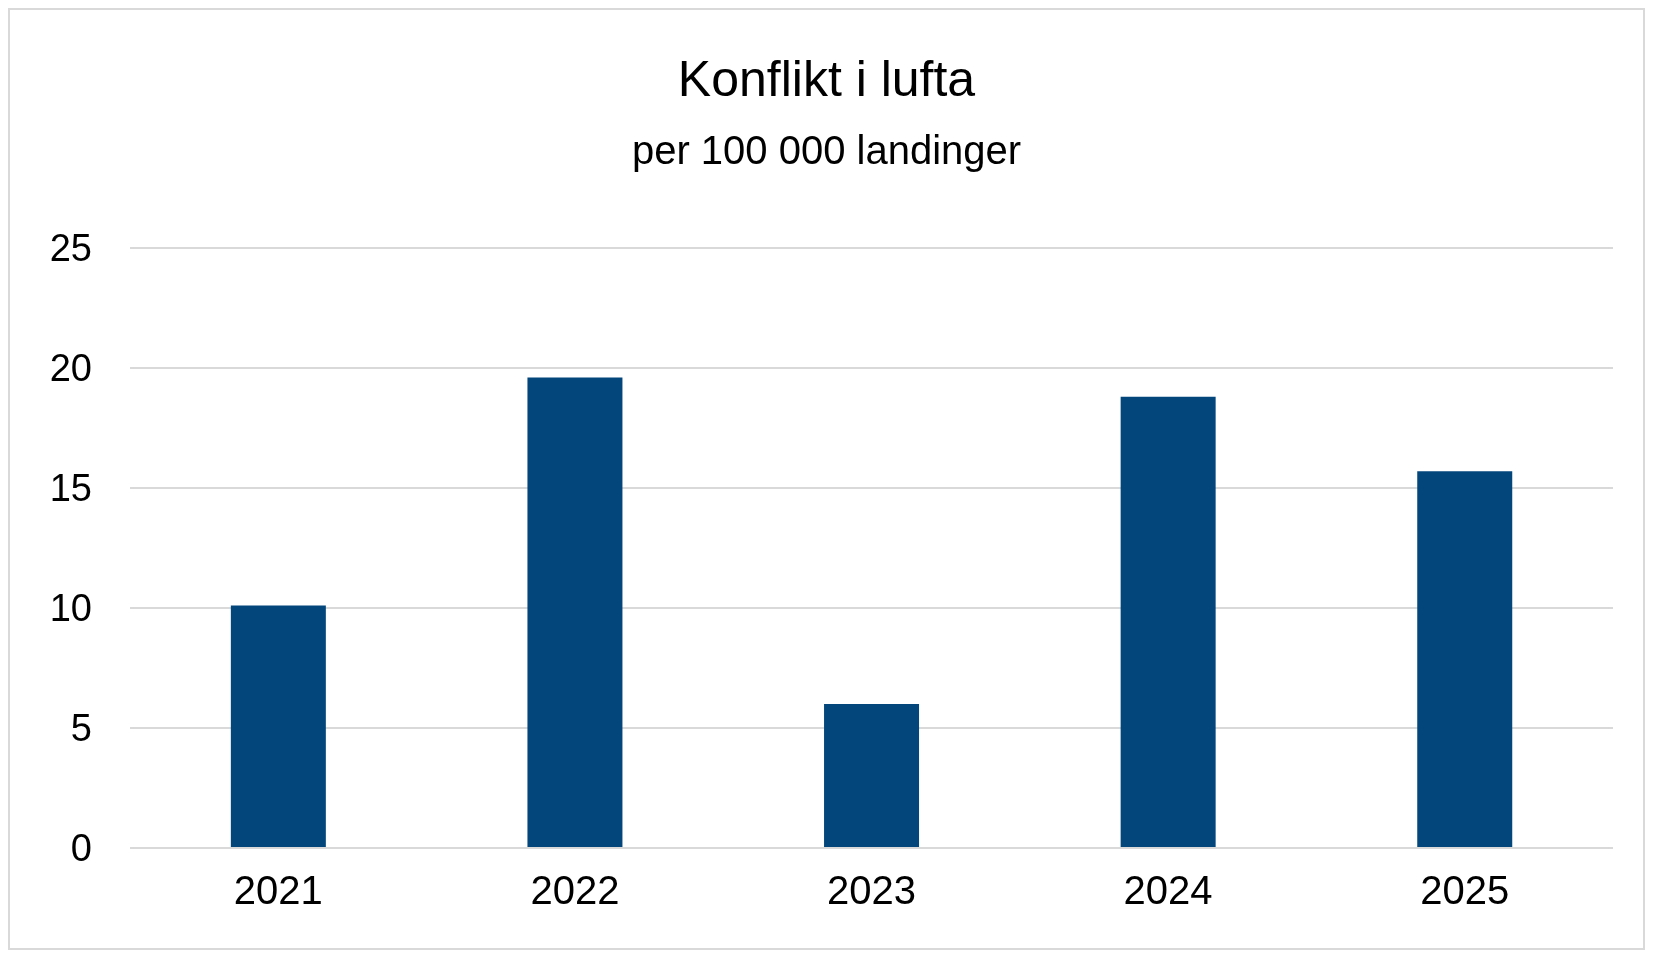 Image resolution: width=1653 pixels, height=958 pixels. Describe the element at coordinates (826, 150) in the screenshot. I see `chart-subtitle: per 100 000 landinger` at that location.